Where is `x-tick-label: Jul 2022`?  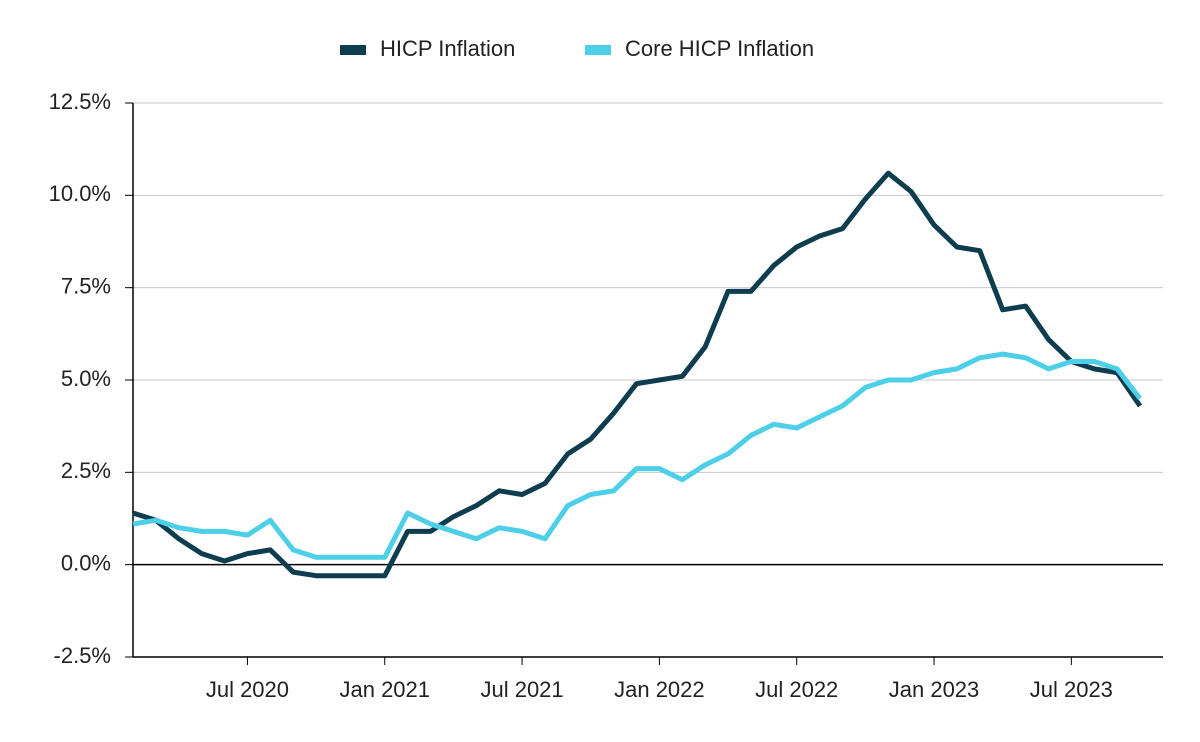
x-tick-label: Jul 2022 is located at coordinates (796, 689).